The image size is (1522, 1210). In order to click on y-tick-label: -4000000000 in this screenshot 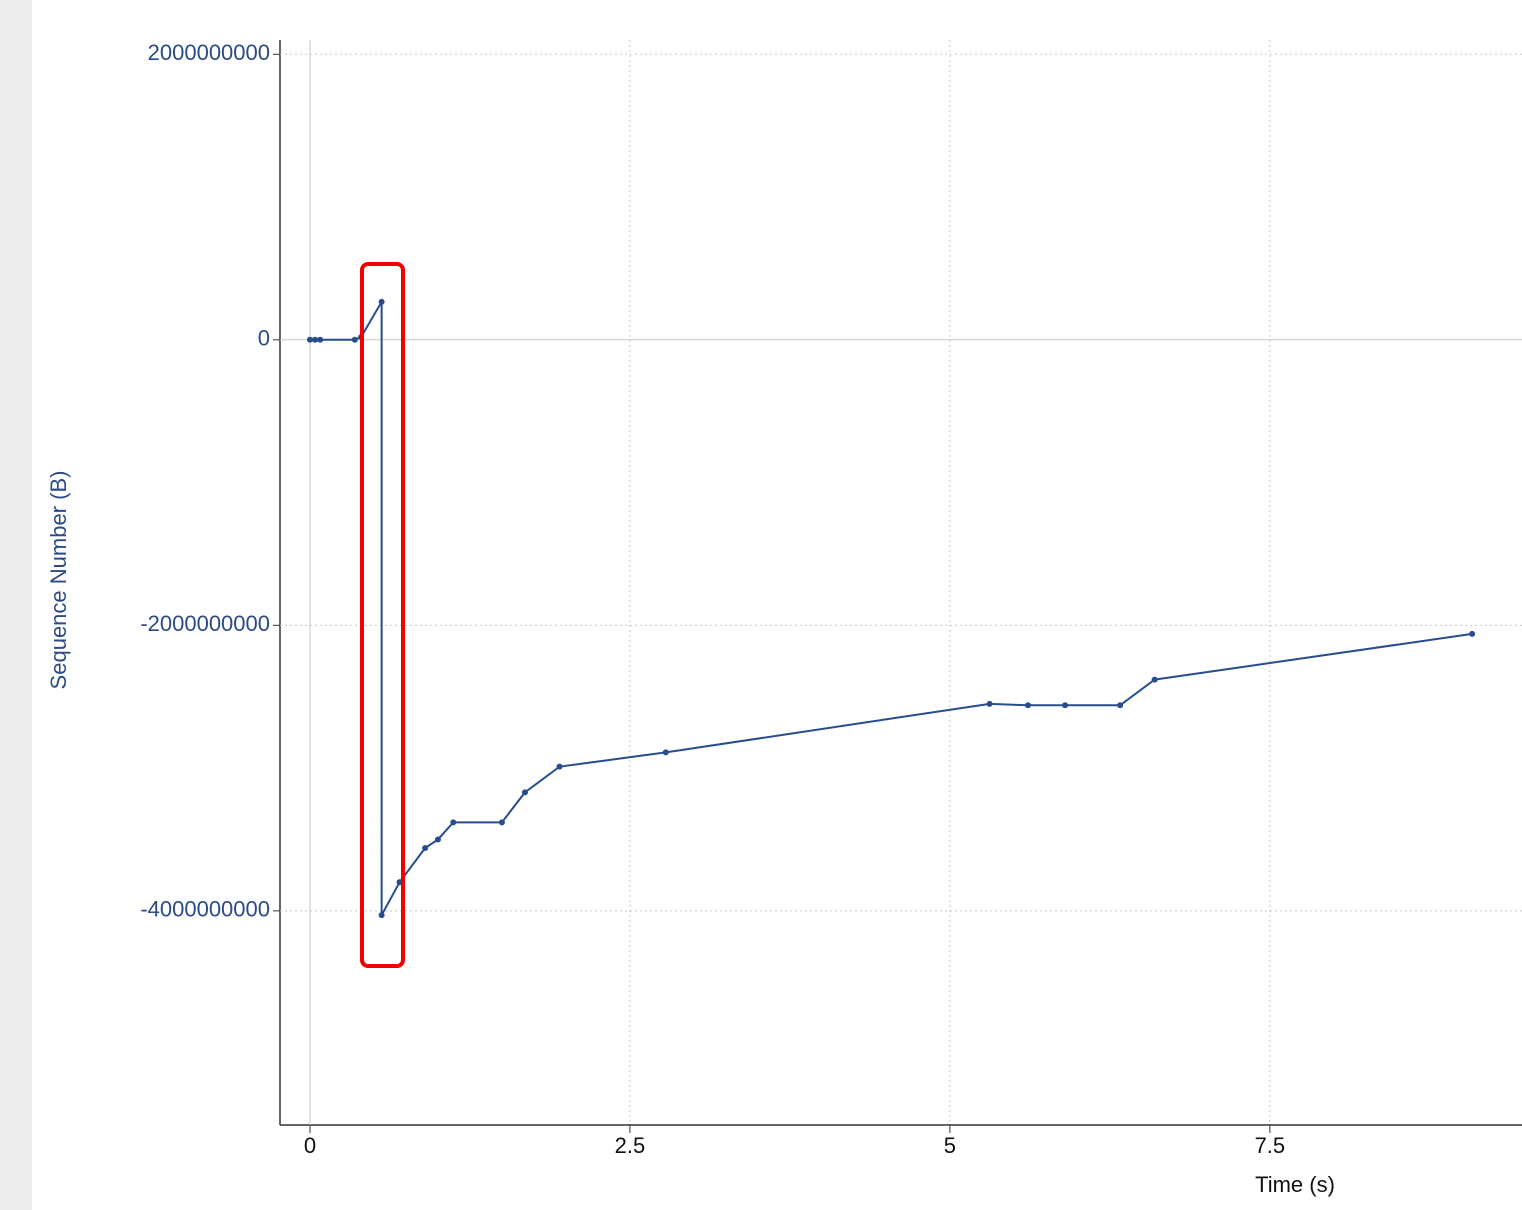, I will do `click(205, 909)`.